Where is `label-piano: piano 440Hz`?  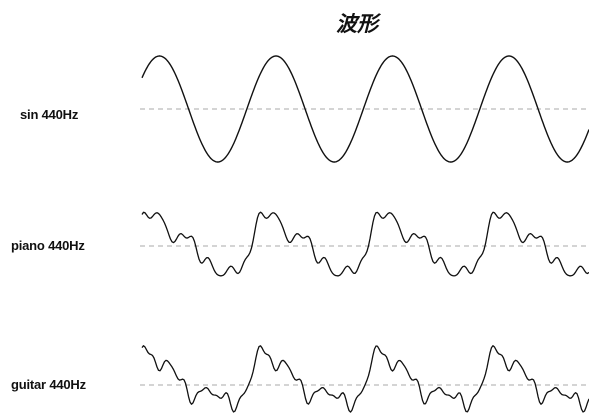 label-piano: piano 440Hz is located at coordinates (48, 245).